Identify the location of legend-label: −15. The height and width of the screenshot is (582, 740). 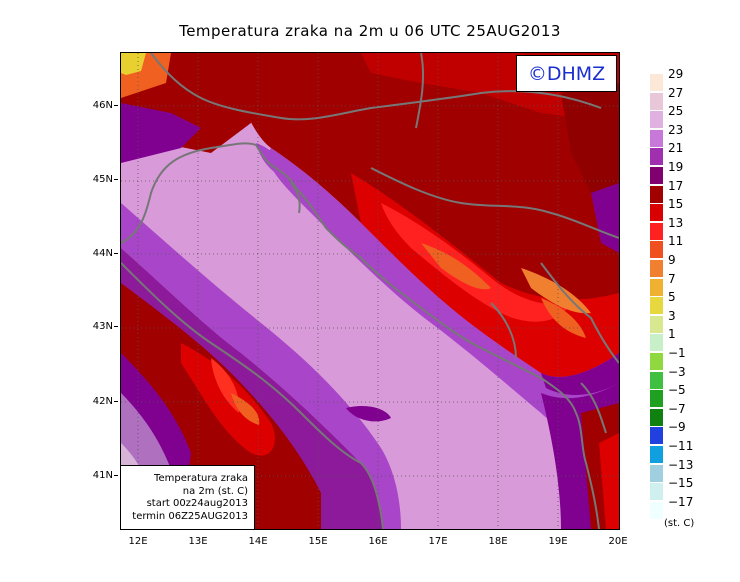
(681, 483).